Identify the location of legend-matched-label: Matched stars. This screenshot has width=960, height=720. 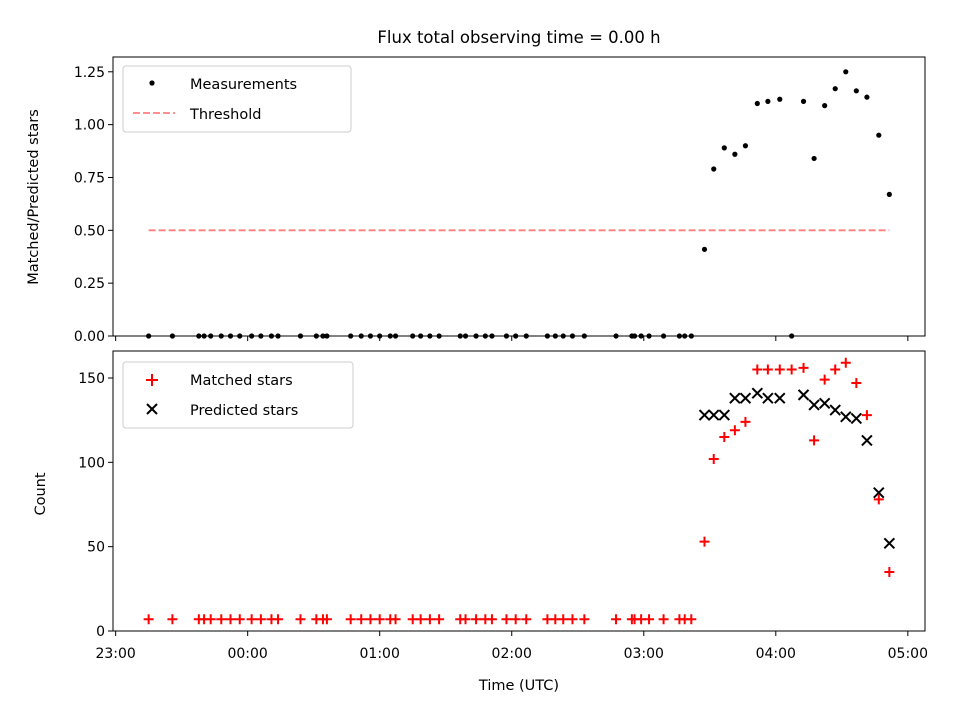
(241, 381).